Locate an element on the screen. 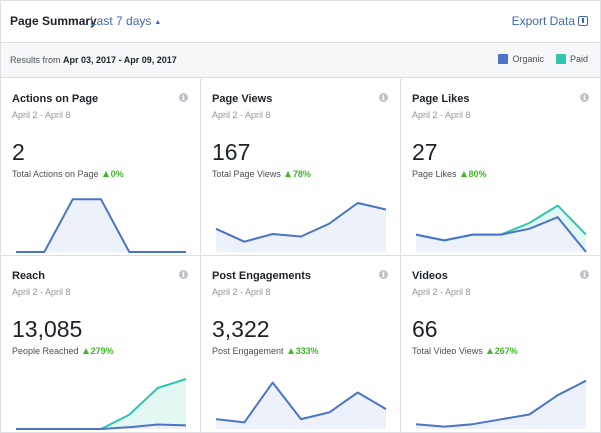 The width and height of the screenshot is (601, 433). chart-legend: Organic Paid is located at coordinates (537, 59).